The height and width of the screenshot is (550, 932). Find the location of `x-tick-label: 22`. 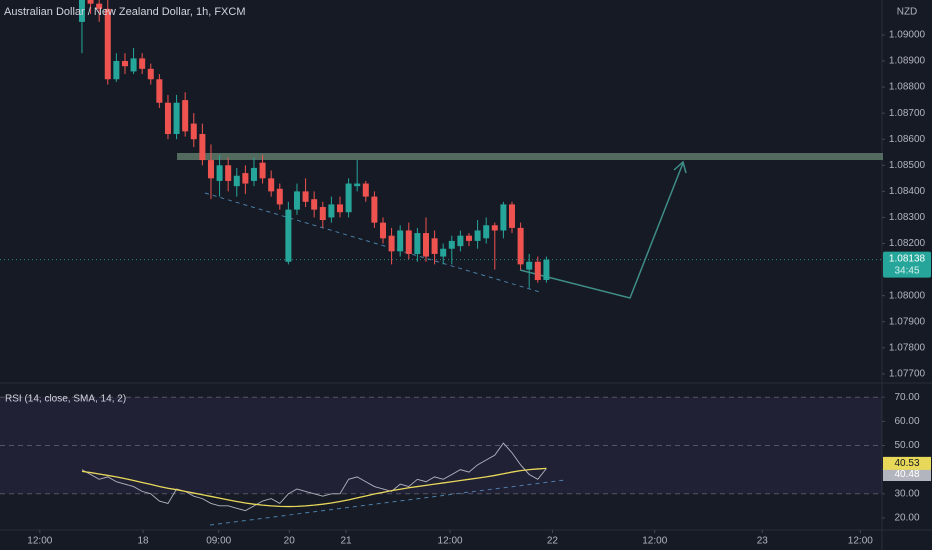

x-tick-label: 22 is located at coordinates (553, 541).